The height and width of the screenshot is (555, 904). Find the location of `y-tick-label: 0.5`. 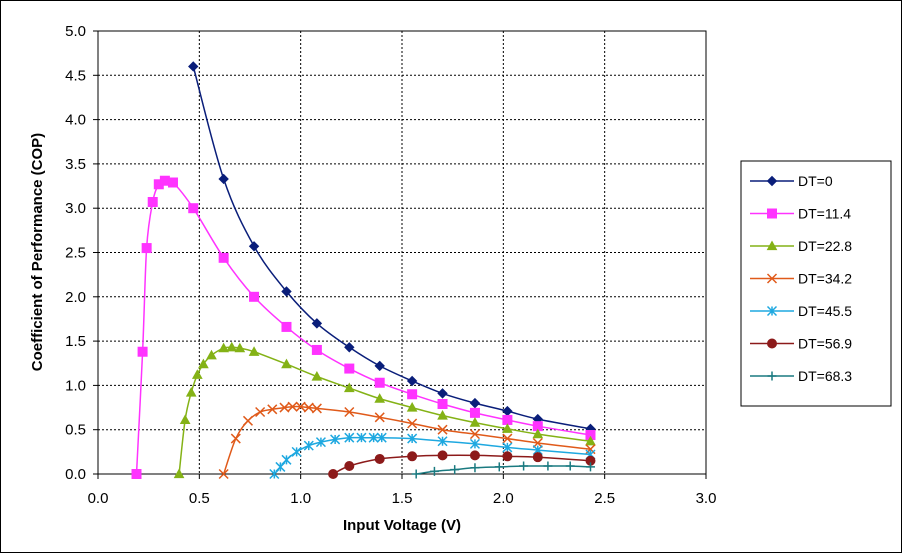

y-tick-label: 0.5 is located at coordinates (75, 430).